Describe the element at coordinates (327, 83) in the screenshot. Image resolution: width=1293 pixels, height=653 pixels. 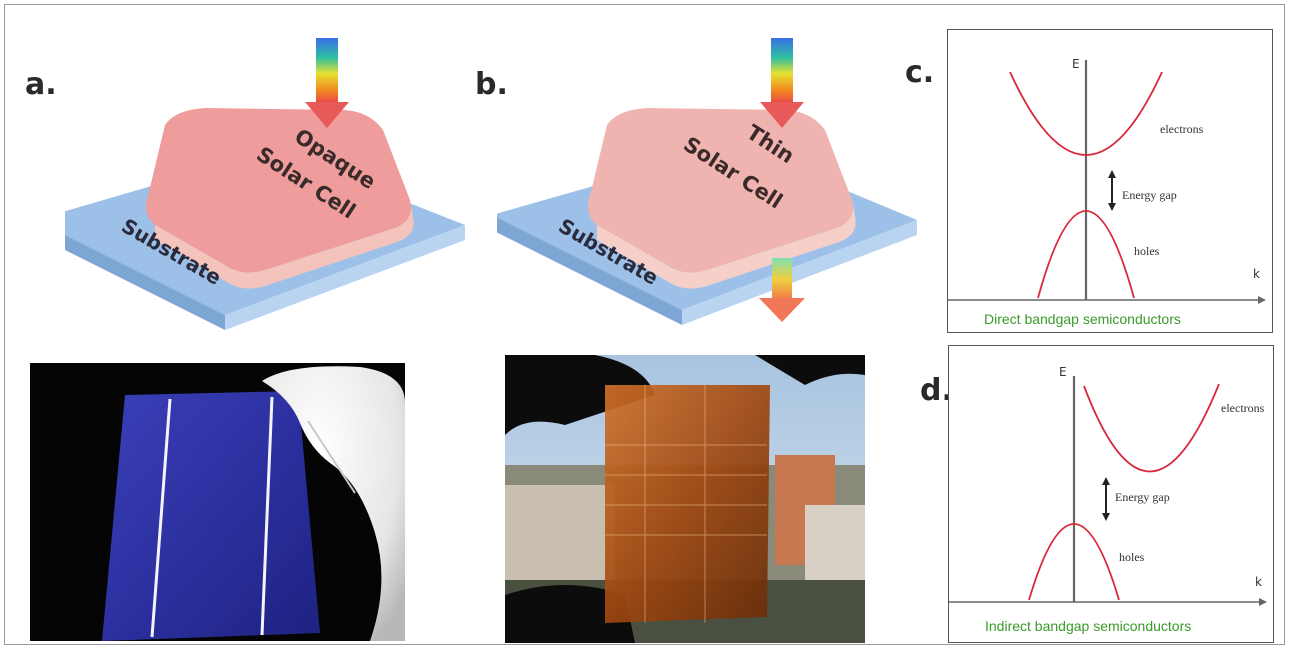
I see `incident-light-arrow-a` at that location.